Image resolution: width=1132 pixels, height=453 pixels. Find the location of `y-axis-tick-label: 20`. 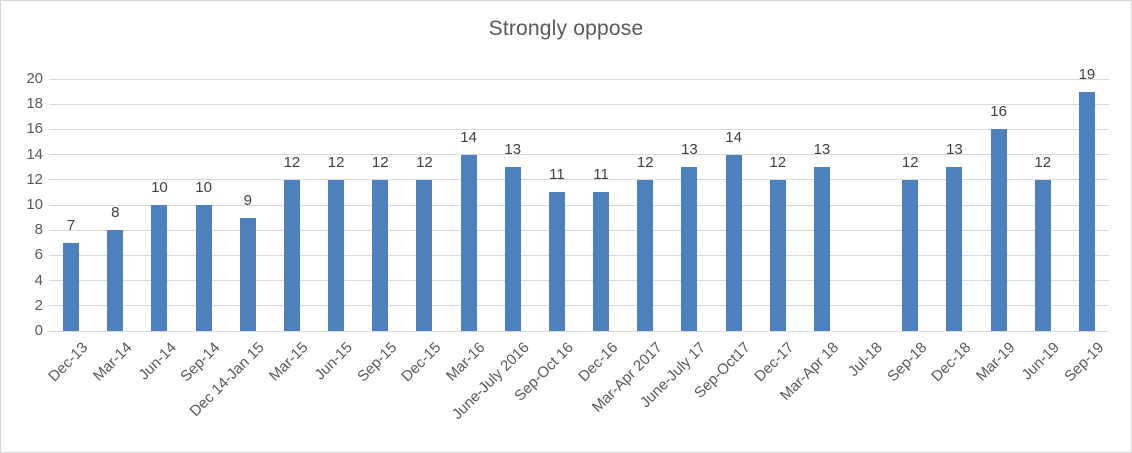

y-axis-tick-label: 20 is located at coordinates (34, 78).